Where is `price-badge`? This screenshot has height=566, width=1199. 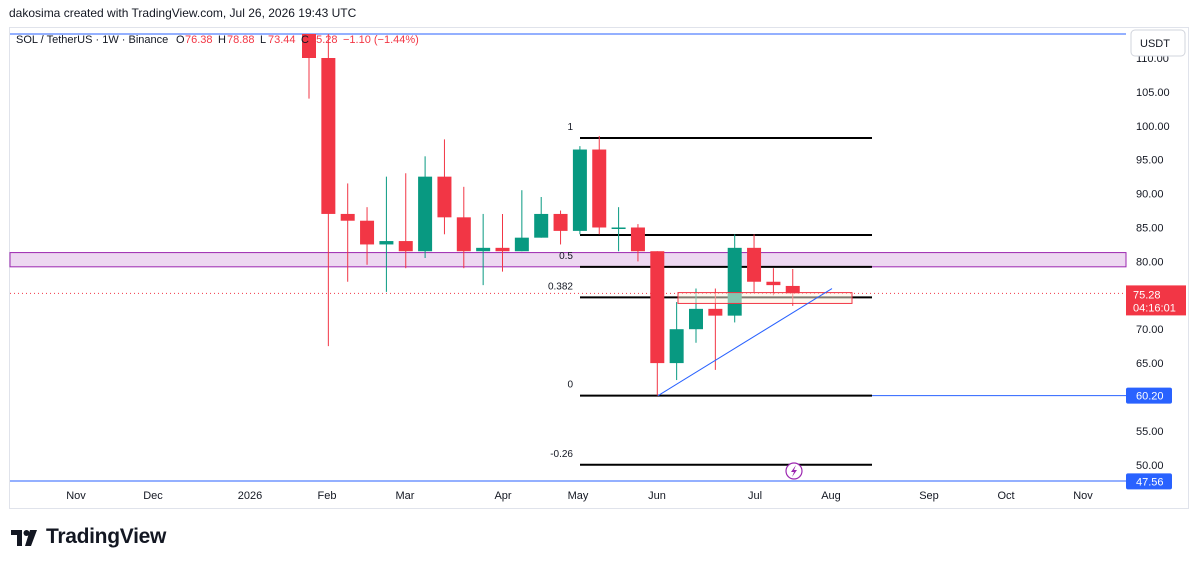
price-badge is located at coordinates (1156, 300).